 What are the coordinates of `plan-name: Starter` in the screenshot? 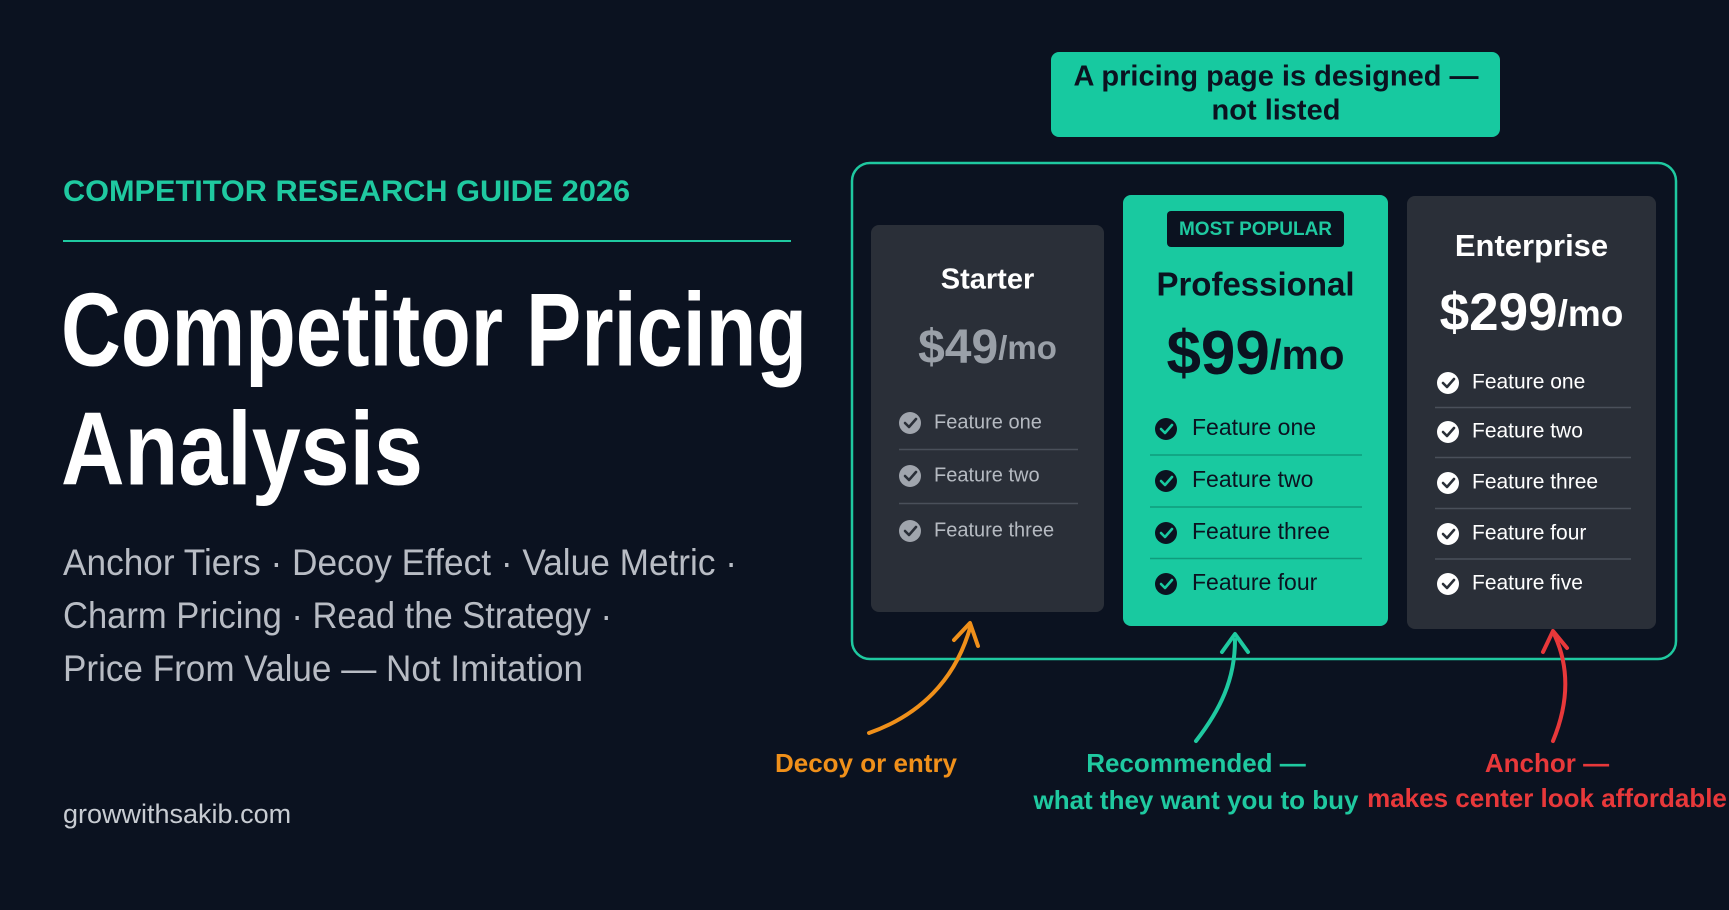 It's located at (988, 280).